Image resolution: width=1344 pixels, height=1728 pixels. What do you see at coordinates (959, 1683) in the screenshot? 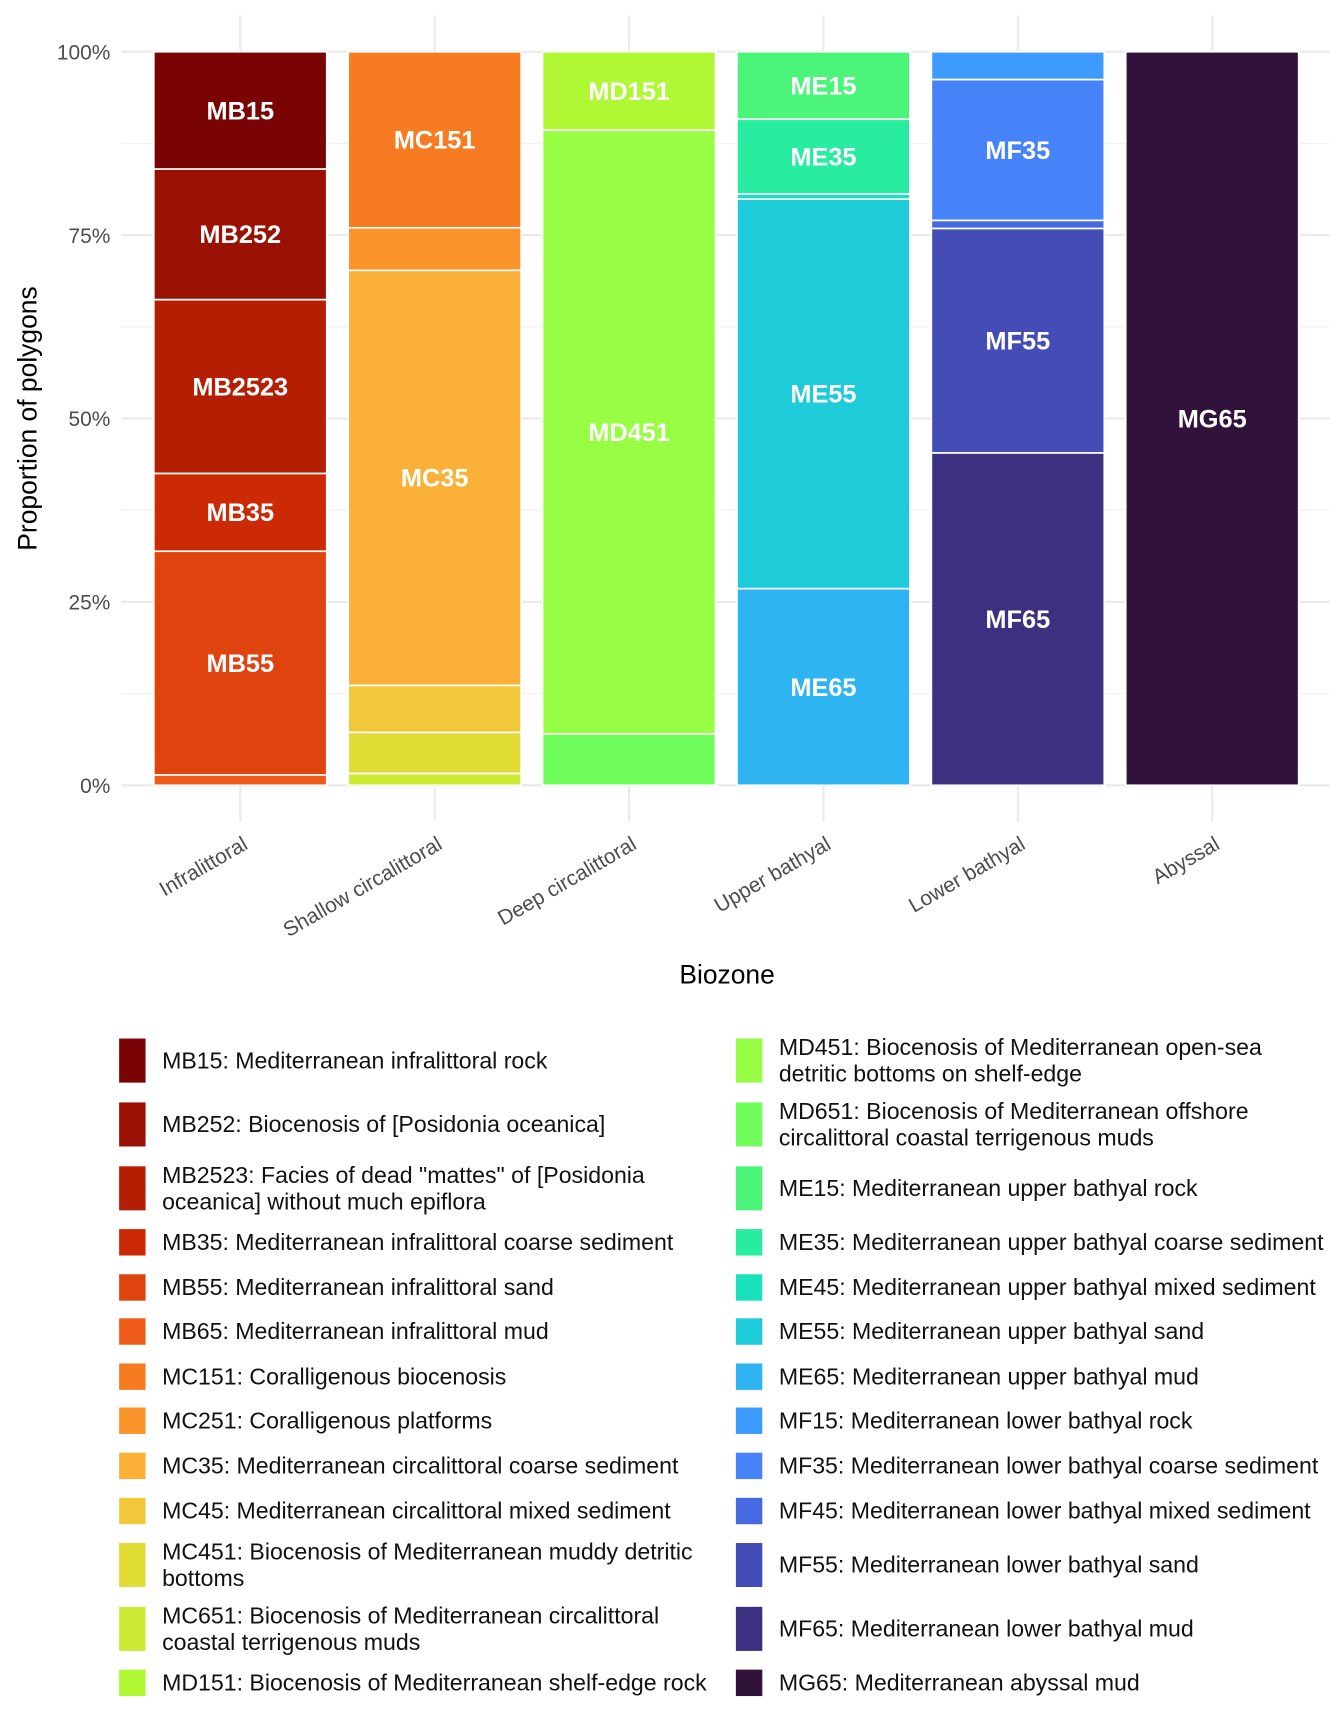
I see `legend-label: MG65: Mediterranean abyssal mud` at bounding box center [959, 1683].